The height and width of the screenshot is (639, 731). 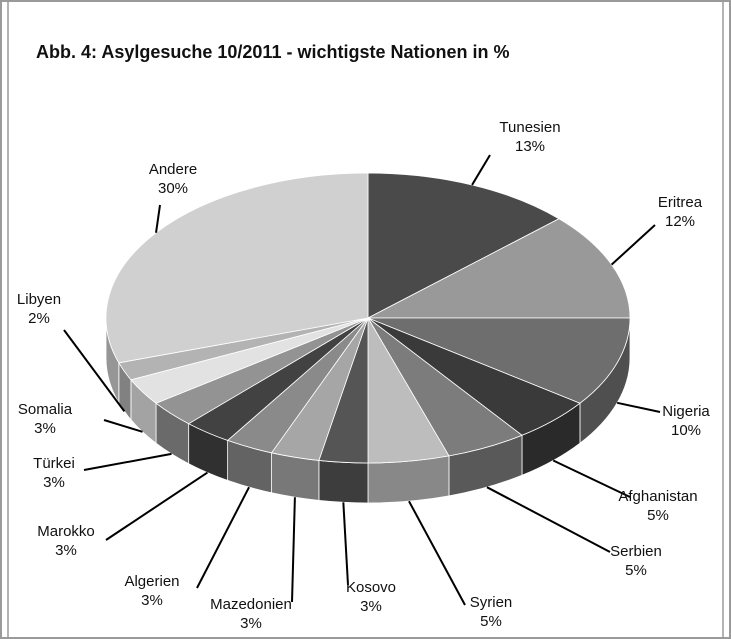 I want to click on slice-value-label: 12%, so click(x=680, y=221).